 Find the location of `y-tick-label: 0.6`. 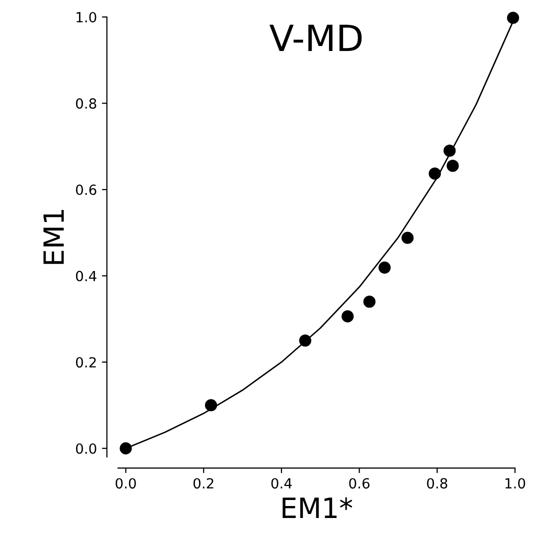

y-tick-label: 0.6 is located at coordinates (86, 190).